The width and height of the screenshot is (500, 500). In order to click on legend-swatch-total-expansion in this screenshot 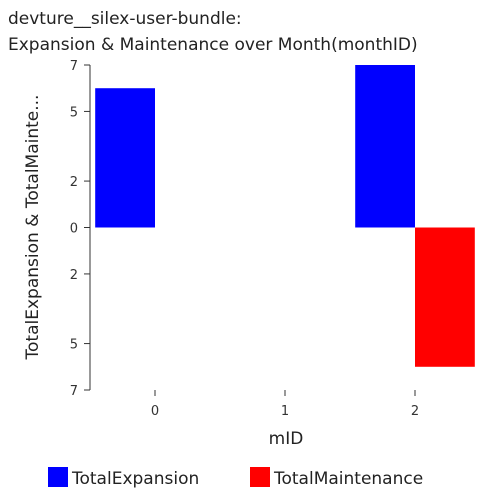, I will do `click(58, 477)`.